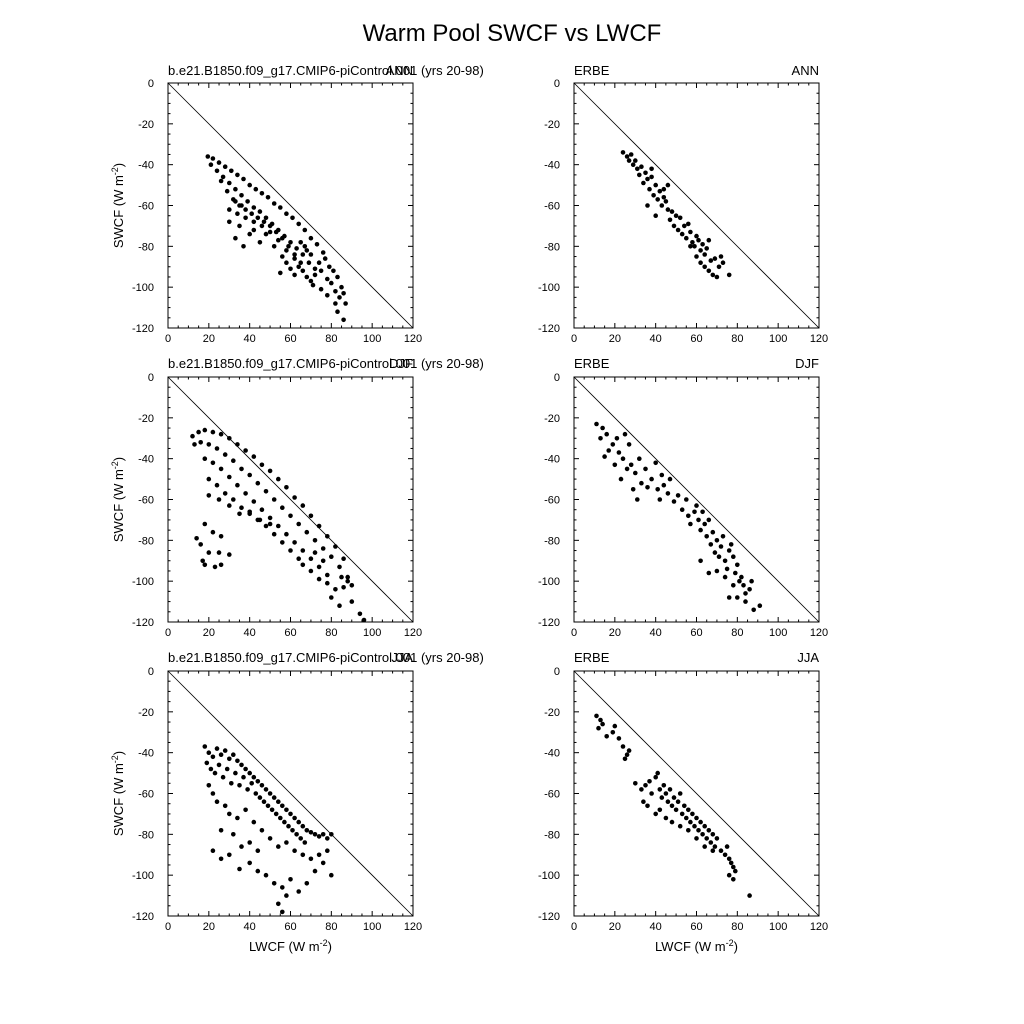 The width and height of the screenshot is (1024, 1024). Describe the element at coordinates (696, 633) in the screenshot. I see `x-tick-label: 60` at that location.